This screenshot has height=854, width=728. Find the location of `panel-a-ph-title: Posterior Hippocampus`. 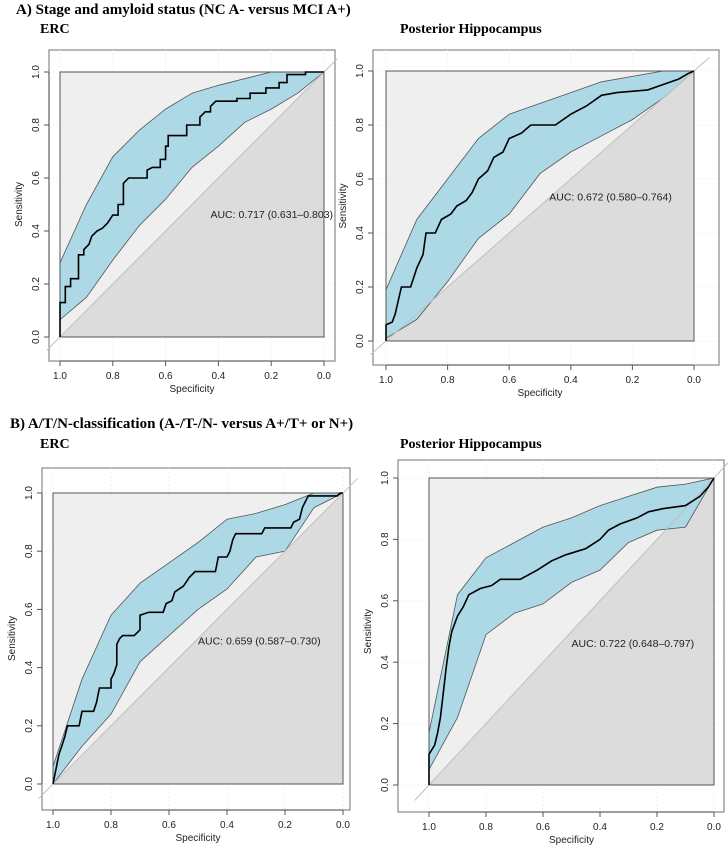

panel-a-ph-title: Posterior Hippocampus is located at coordinates (471, 29).